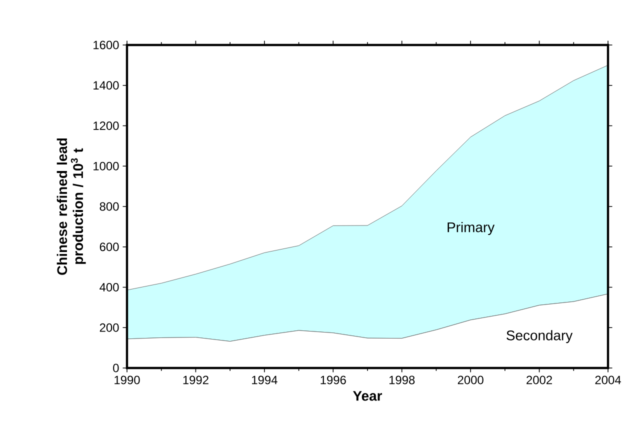  Describe the element at coordinates (106, 45) in the screenshot. I see `y-tick-label: 1600` at that location.